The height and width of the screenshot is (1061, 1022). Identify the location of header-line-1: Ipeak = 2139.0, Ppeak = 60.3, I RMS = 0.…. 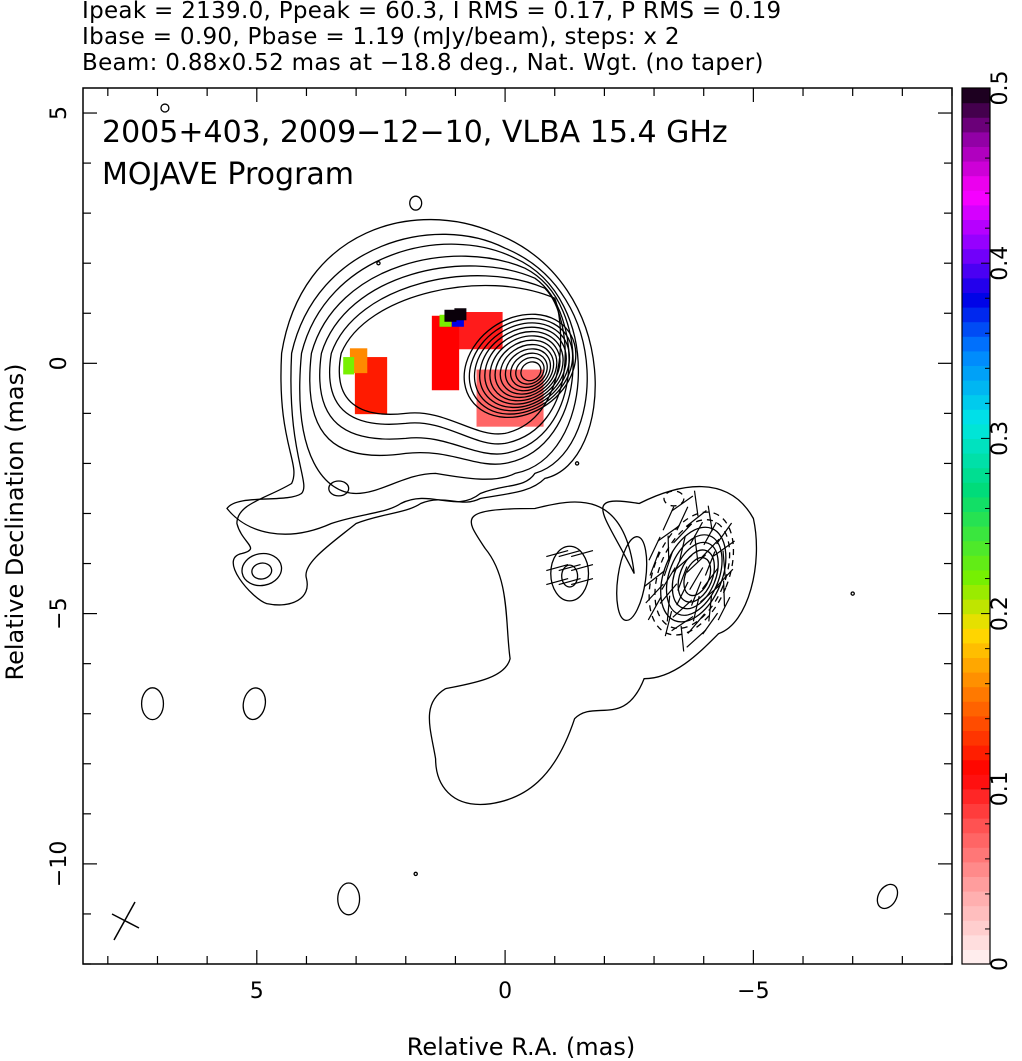
(432, 12).